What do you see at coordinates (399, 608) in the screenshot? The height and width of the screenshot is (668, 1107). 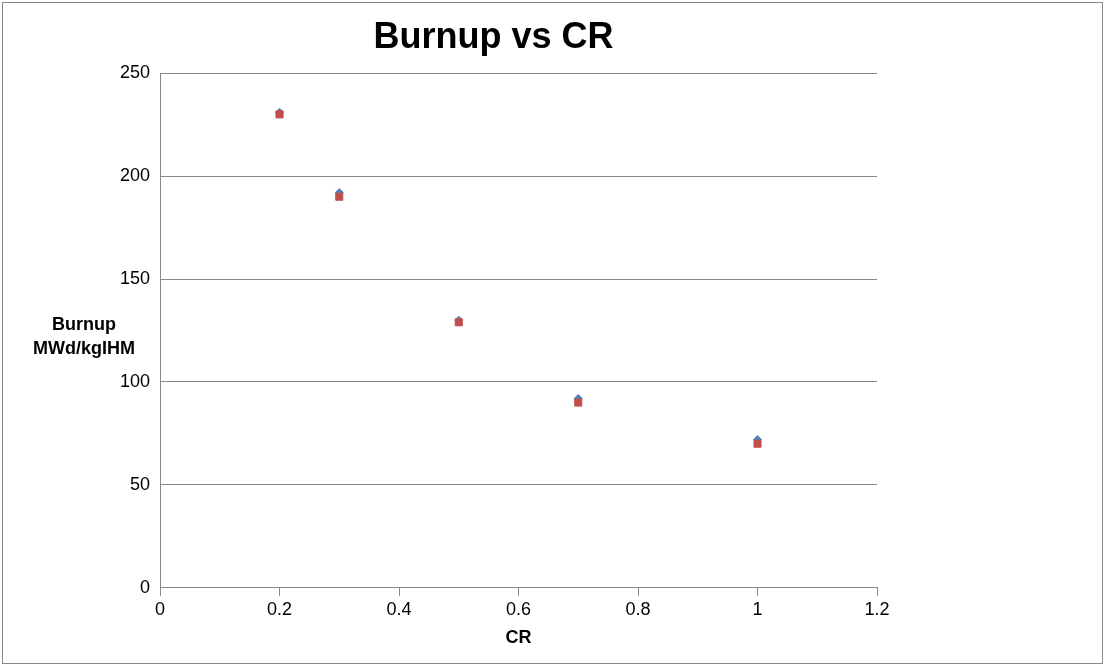 I see `x-tick-label: 0.4` at bounding box center [399, 608].